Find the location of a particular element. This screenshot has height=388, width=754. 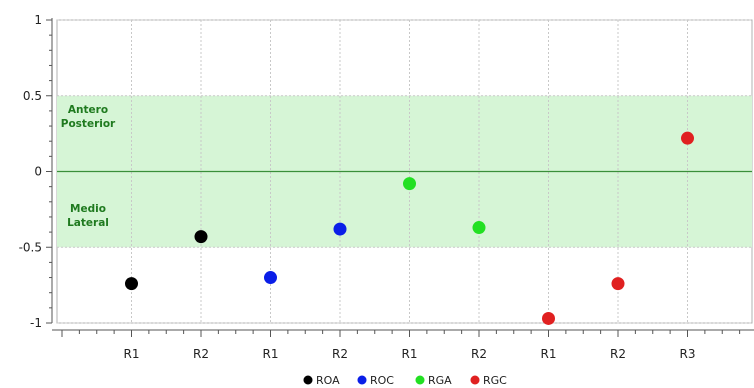

y-tick-label: 0.5 is located at coordinates (32, 96).